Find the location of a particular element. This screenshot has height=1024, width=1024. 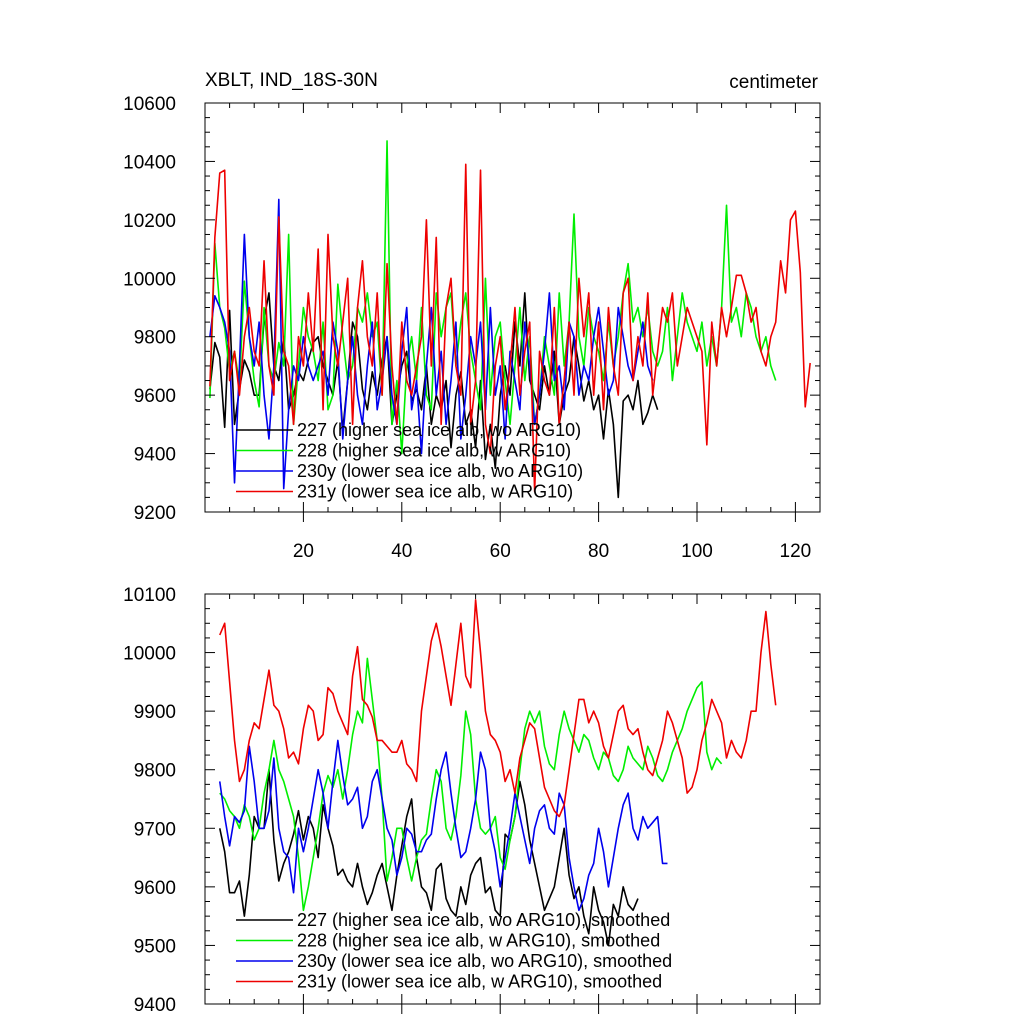

x-tick-label: 20 is located at coordinates (303, 551).